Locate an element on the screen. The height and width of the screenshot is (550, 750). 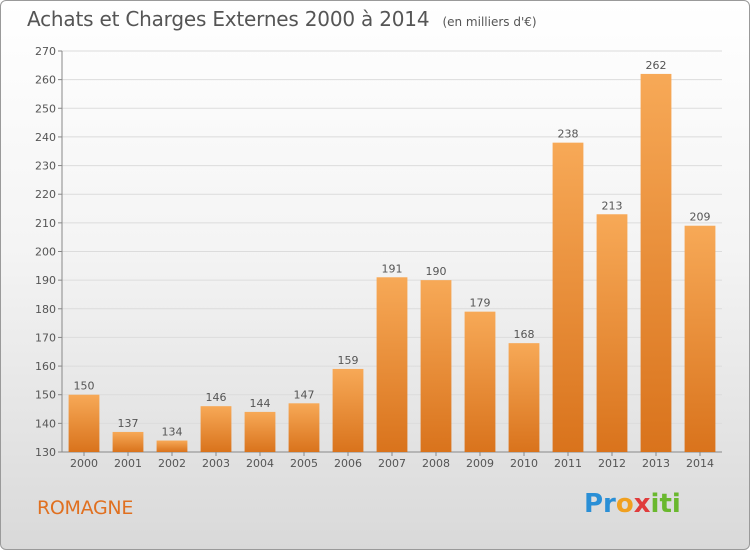
y-tick-label: 150 is located at coordinates (45, 395).